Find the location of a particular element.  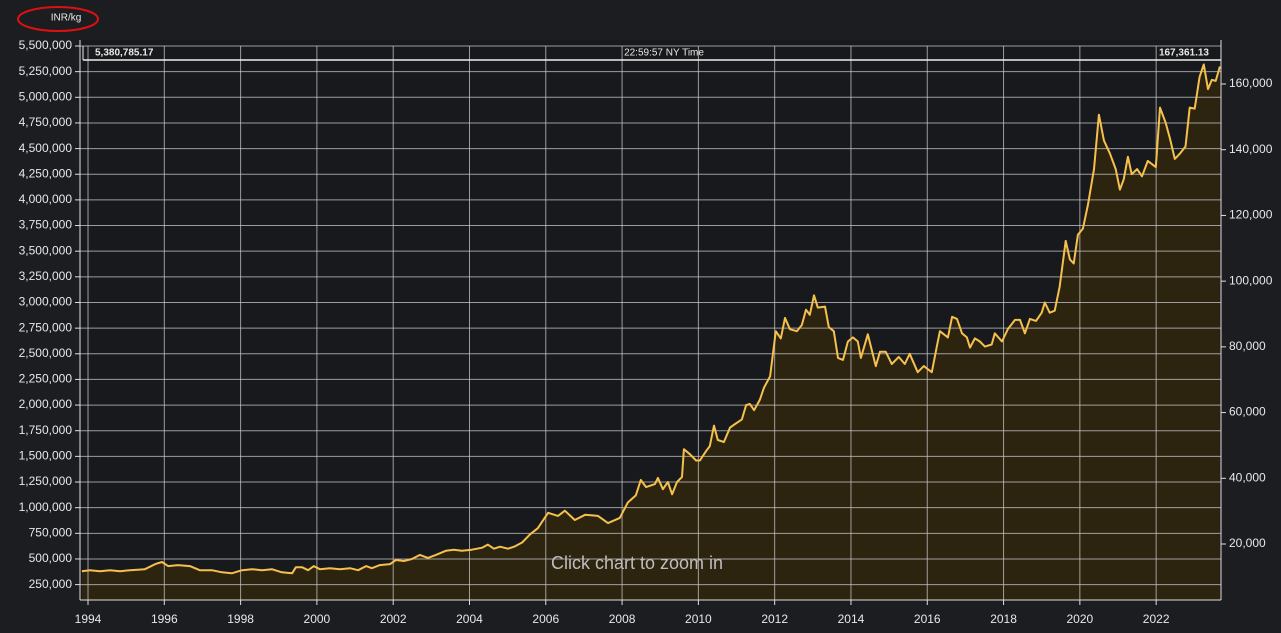

right-price: 167,361.13 is located at coordinates (1184, 53).